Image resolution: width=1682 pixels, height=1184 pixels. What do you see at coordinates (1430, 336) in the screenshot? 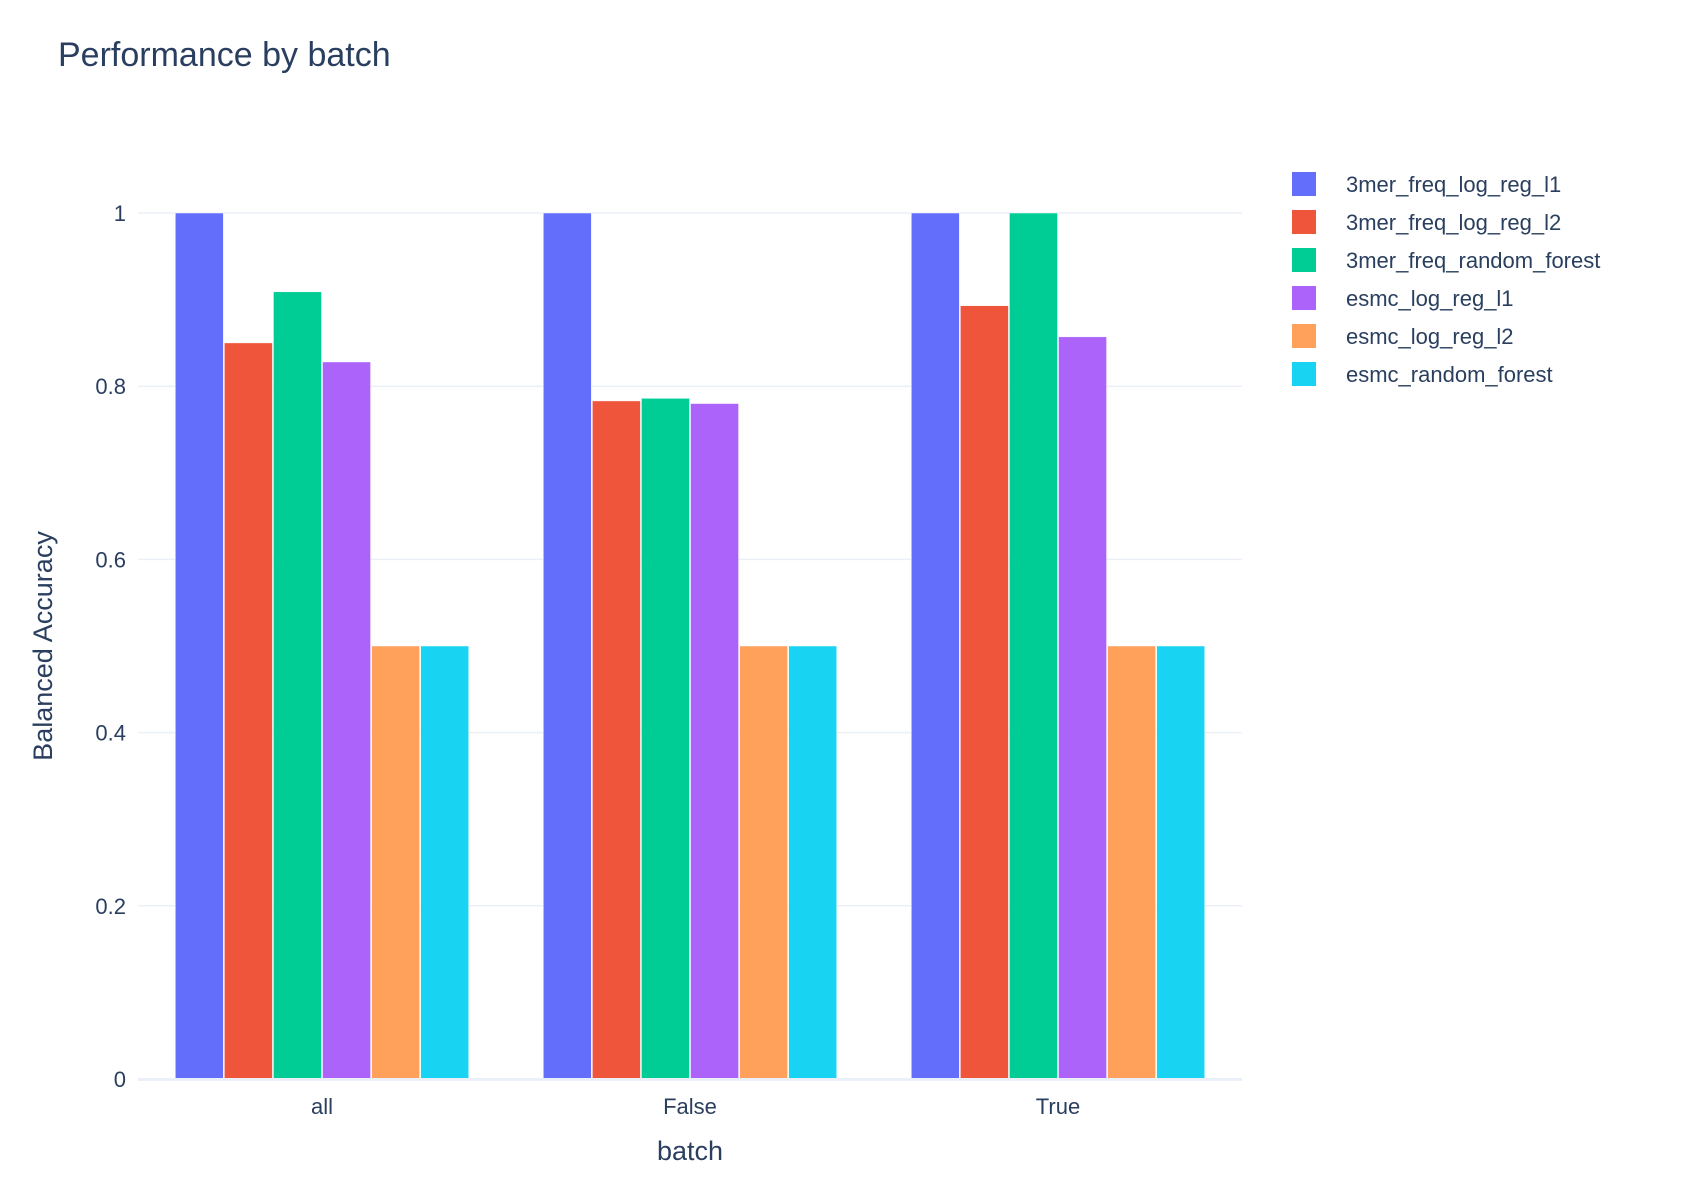
I see `legend-label: esmc_log_reg_l2` at bounding box center [1430, 336].